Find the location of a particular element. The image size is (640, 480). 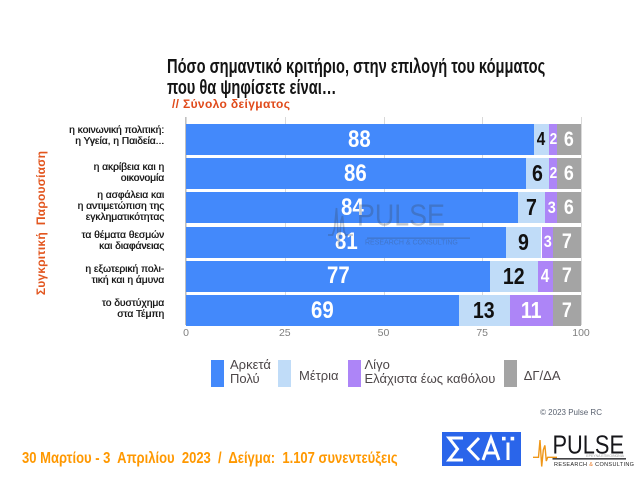

svg-text: ΕΡΕΥΝΑ ΕΠΙΚΟΙΝΩΝΙΑ is located at coordinates (605, 456).